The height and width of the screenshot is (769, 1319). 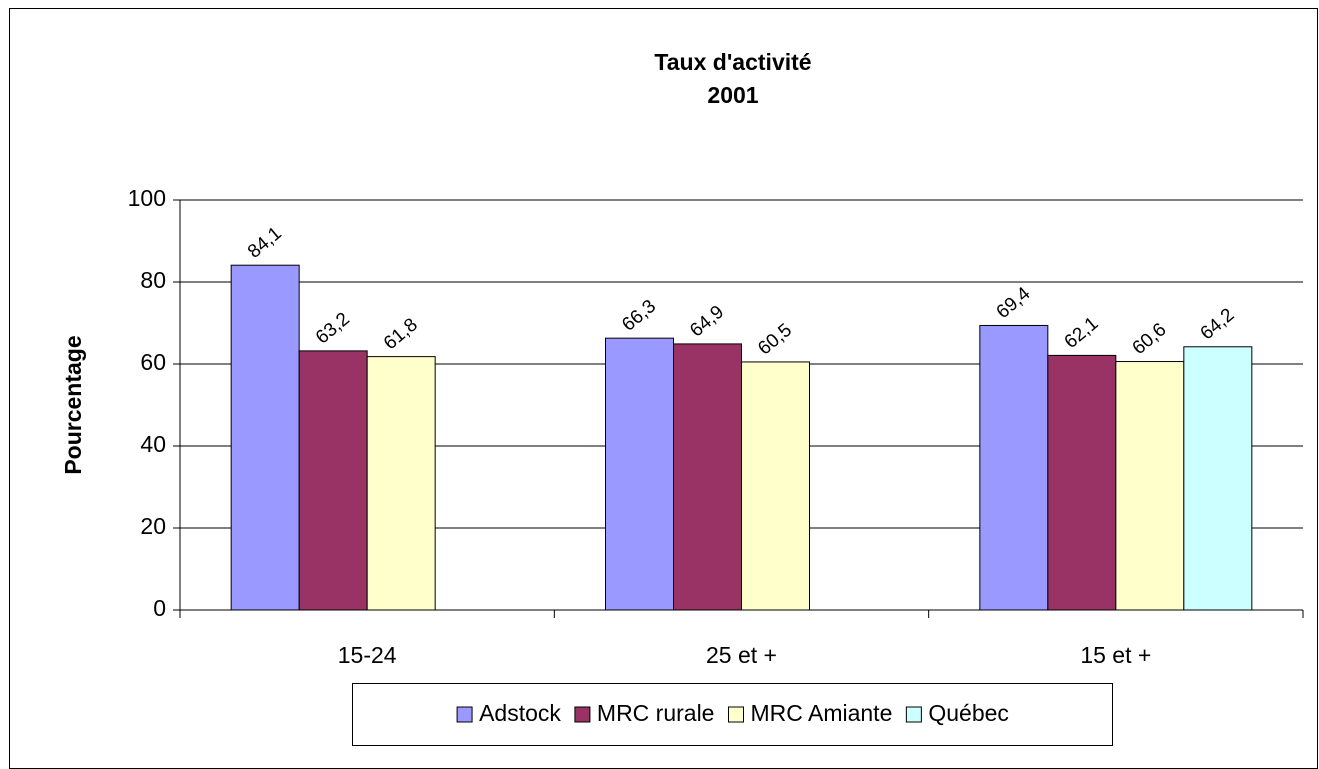 What do you see at coordinates (367, 655) in the screenshot?
I see `x-tick-label: 15-24` at bounding box center [367, 655].